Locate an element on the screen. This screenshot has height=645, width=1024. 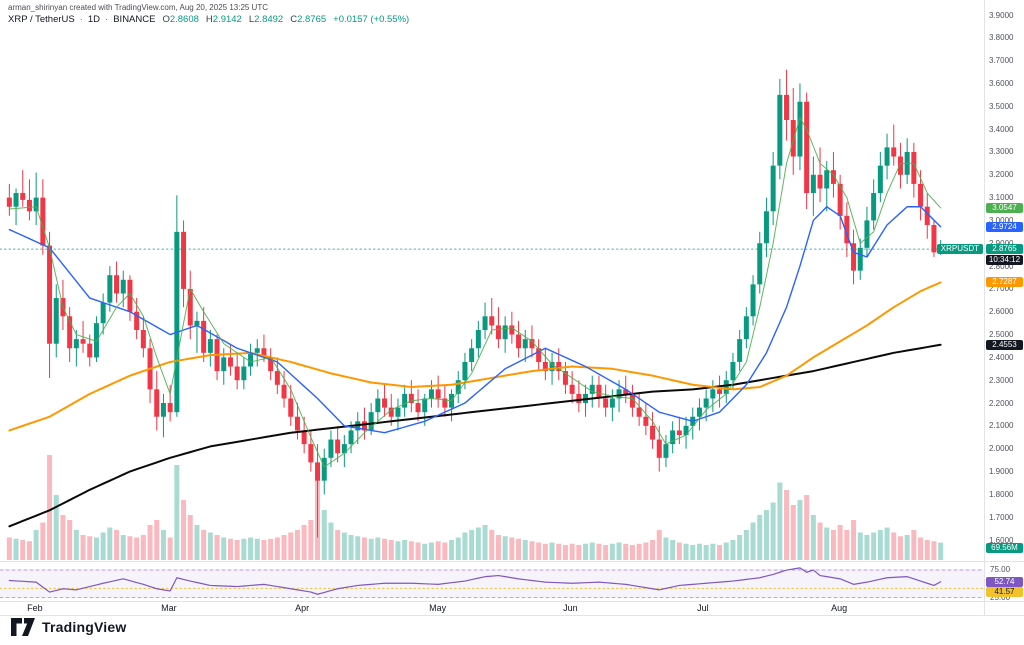
price-tick-label: 2.6000 is located at coordinates (1001, 312).